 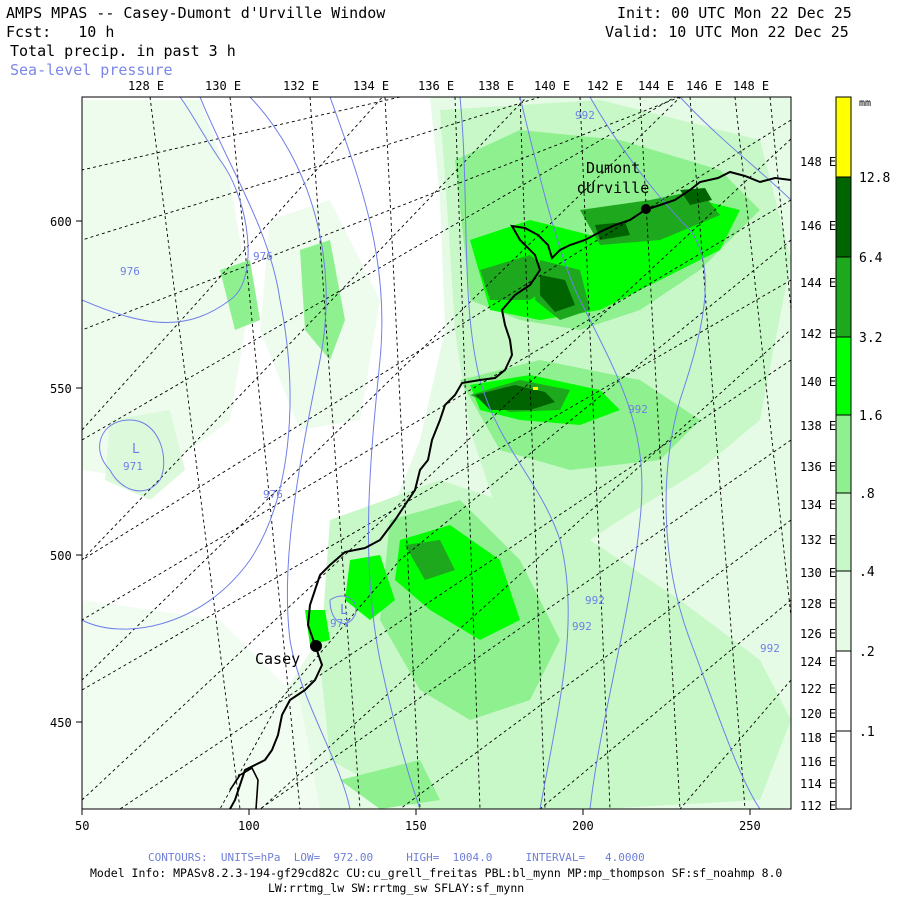 I want to click on colorbar-label: .8, so click(x=867, y=494).